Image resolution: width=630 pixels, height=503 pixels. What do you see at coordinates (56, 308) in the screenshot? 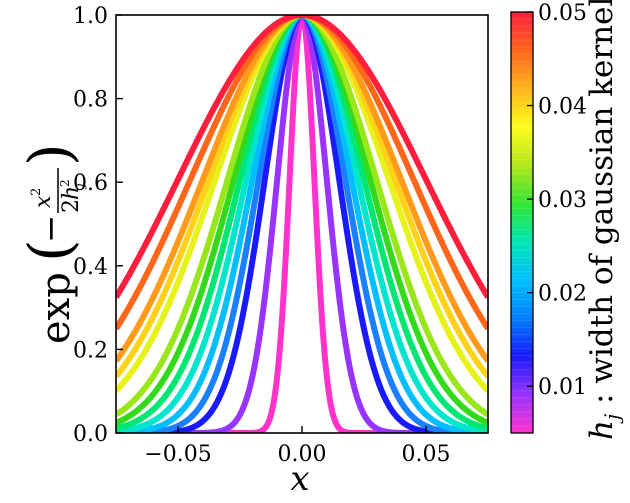
I see `y-label-func: exp` at bounding box center [56, 308].